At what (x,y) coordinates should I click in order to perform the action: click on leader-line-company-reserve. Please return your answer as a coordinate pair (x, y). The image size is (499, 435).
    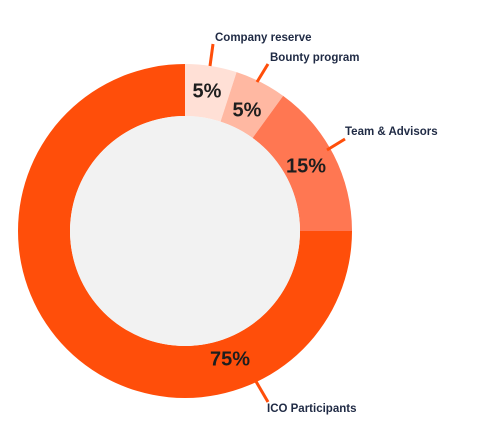
    Looking at the image, I should click on (211, 55).